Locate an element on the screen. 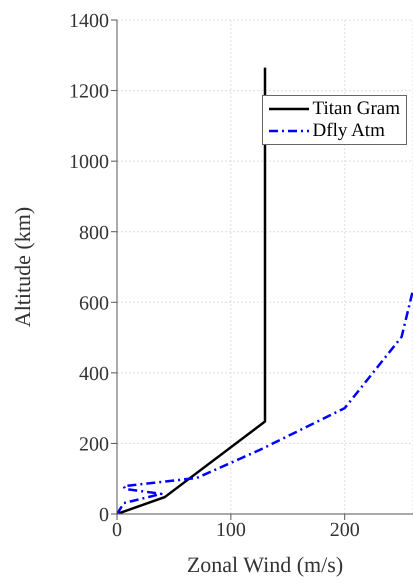 This screenshot has width=413, height=584. y-tick-label: 200 is located at coordinates (94, 445).